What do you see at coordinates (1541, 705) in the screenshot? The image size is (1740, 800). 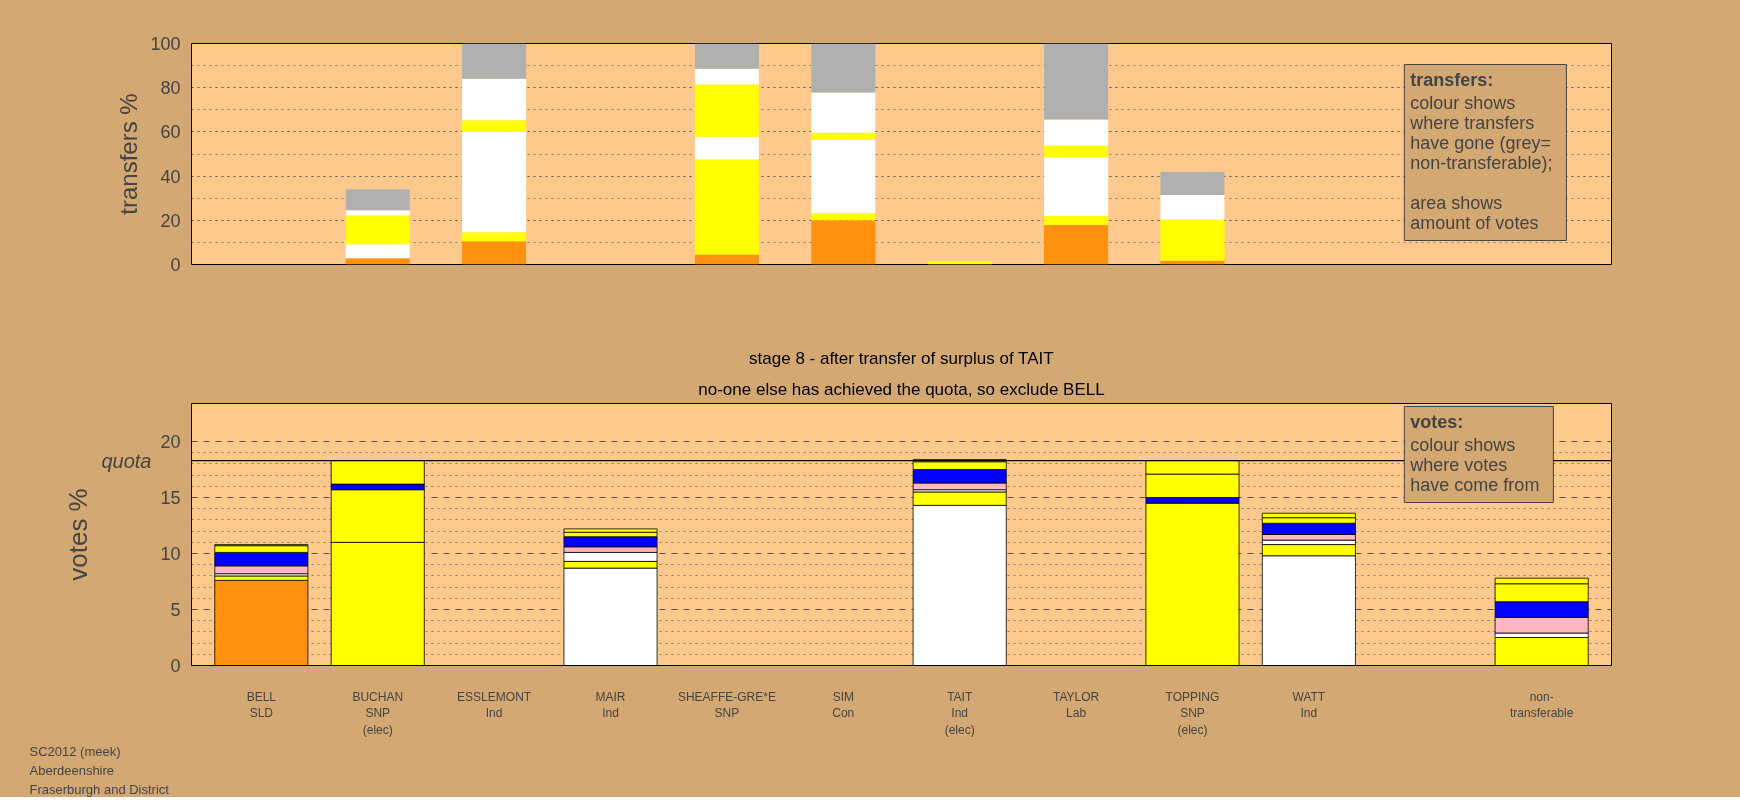 I see `x-tick-label: non- transferable` at bounding box center [1541, 705].